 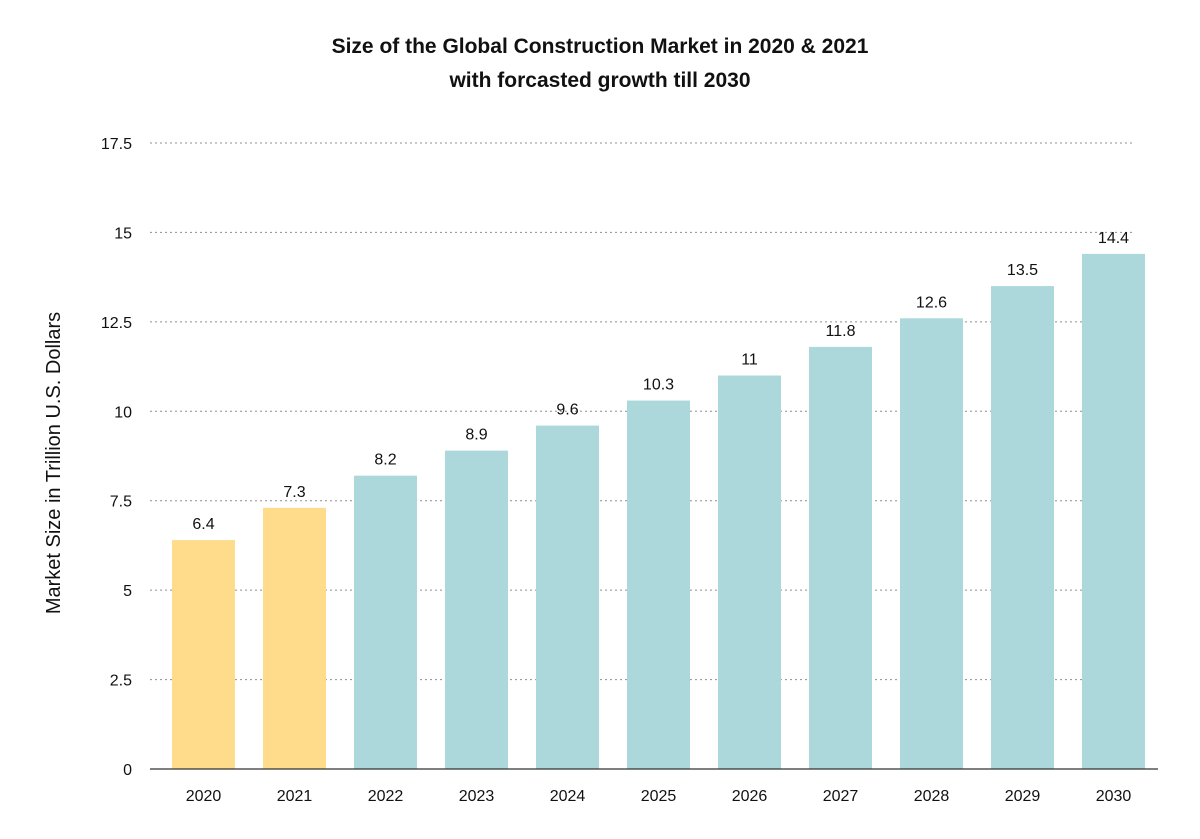 I want to click on data-label: 13.5, so click(x=1022, y=270).